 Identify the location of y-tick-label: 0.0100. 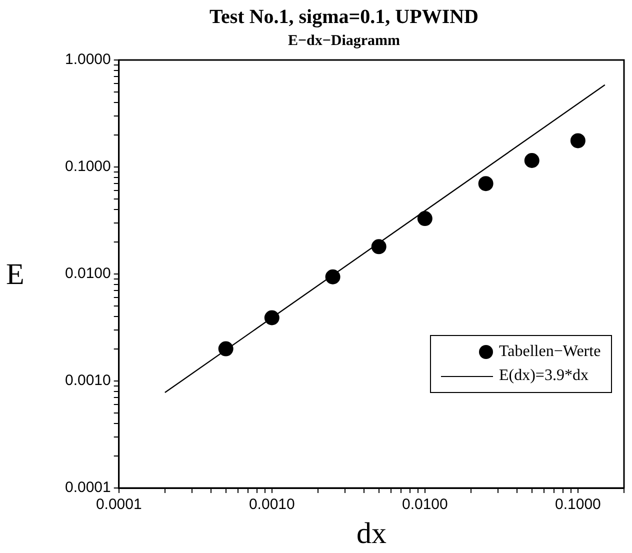
(87, 273).